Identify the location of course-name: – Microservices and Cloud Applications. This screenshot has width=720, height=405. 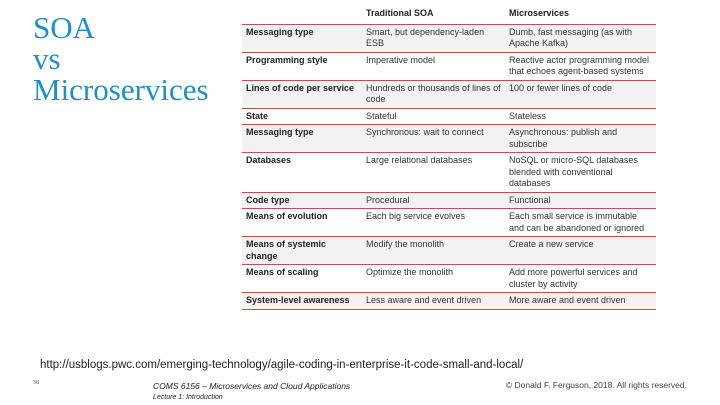
(275, 386).